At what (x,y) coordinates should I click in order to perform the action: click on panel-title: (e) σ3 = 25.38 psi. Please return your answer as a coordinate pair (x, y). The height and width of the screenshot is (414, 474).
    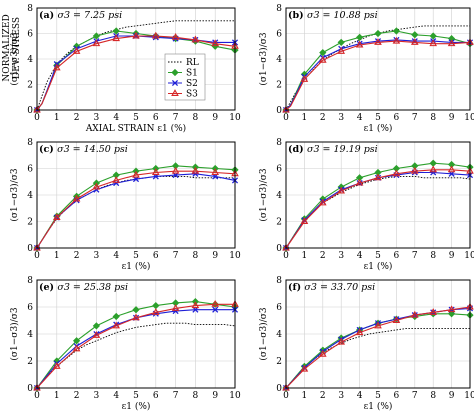
    Looking at the image, I should click on (83, 287).